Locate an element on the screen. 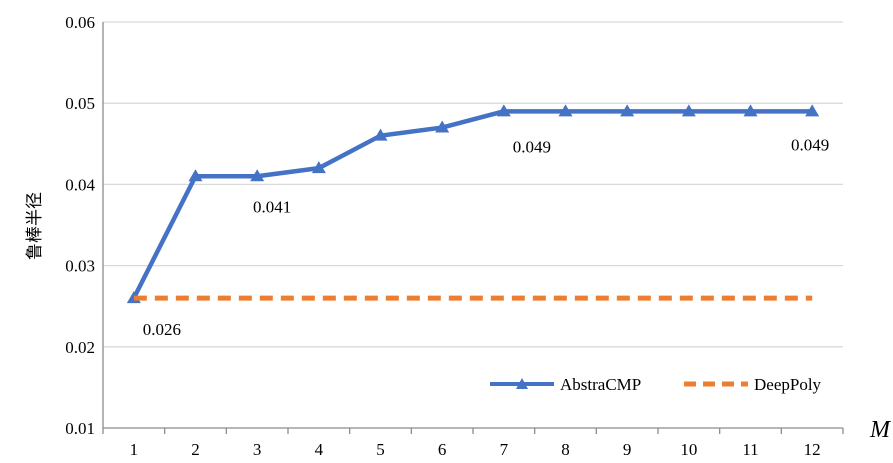  x-tick-label: 7 is located at coordinates (504, 449).